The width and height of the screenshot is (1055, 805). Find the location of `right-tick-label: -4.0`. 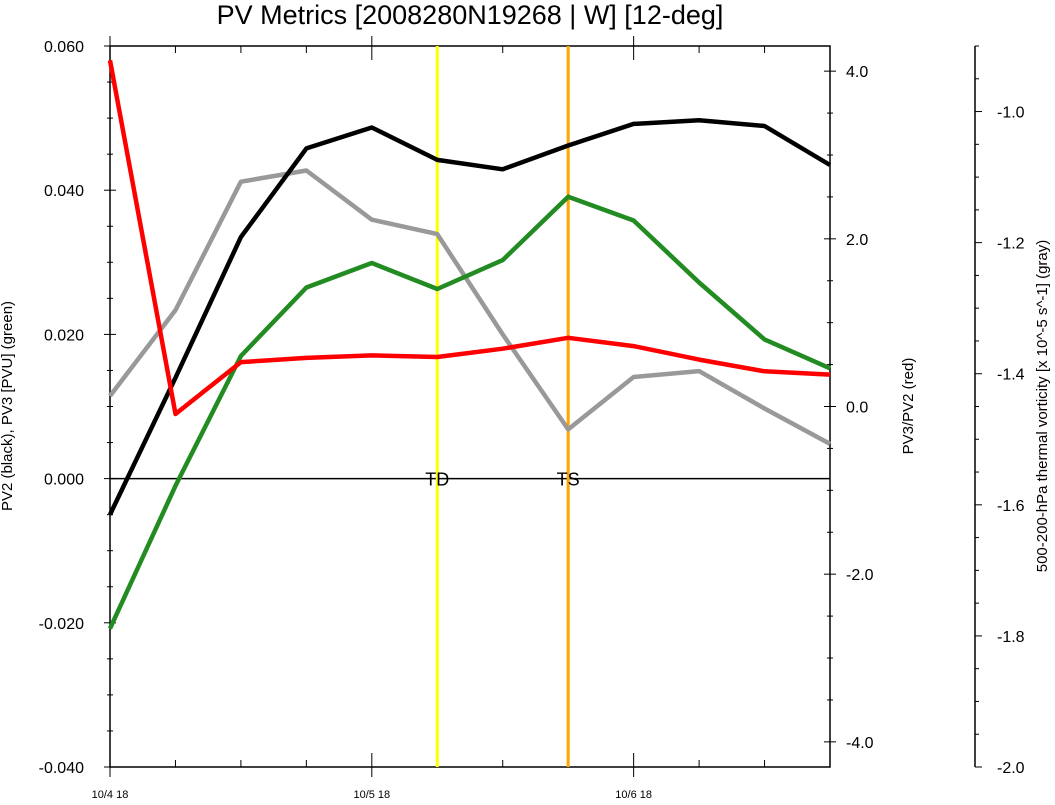

right-tick-label: -4.0 is located at coordinates (860, 743).